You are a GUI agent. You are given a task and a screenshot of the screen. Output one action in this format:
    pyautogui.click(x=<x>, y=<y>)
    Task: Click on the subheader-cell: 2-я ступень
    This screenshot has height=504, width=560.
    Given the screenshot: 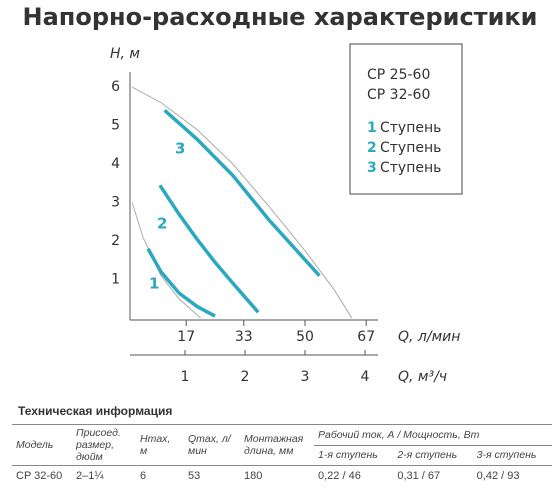 What is the action you would take?
    pyautogui.click(x=427, y=455)
    